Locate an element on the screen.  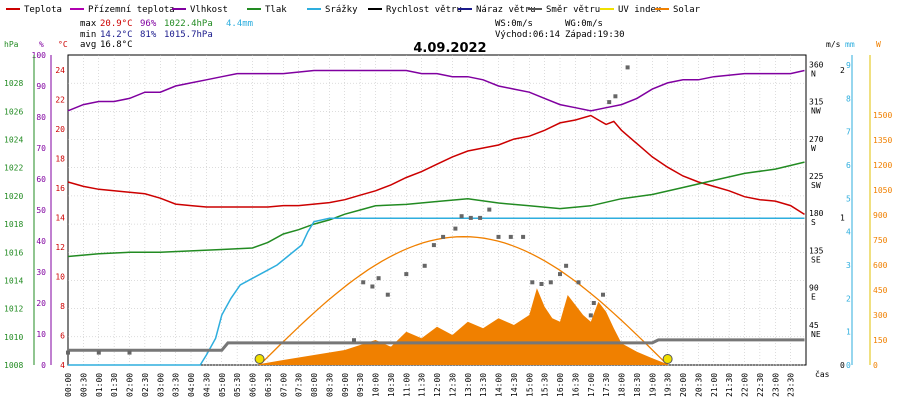
tick-w: 300 is located at coordinates (880, 315).